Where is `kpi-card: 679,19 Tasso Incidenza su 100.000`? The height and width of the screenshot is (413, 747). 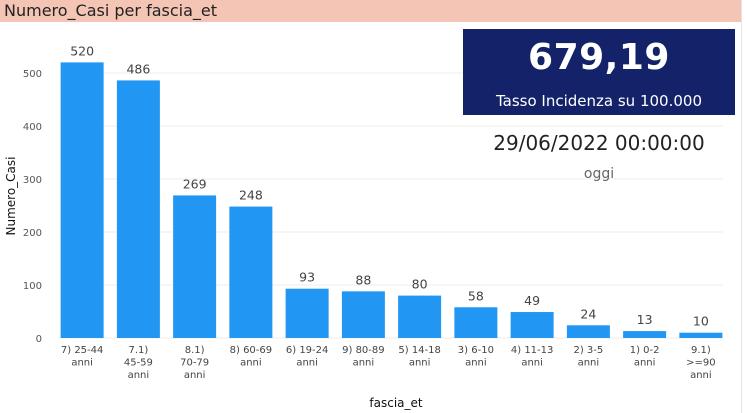
kpi-card: 679,19 Tasso Incidenza su 100.000 is located at coordinates (599, 72).